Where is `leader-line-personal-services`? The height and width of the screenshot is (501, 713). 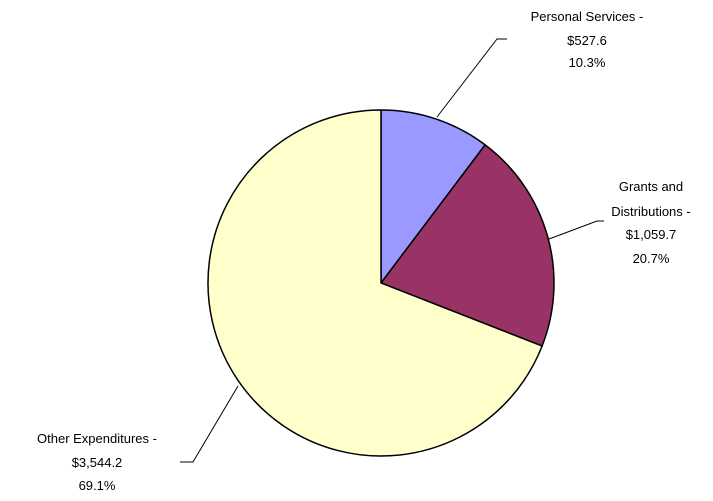 leader-line-personal-services is located at coordinates (471, 78).